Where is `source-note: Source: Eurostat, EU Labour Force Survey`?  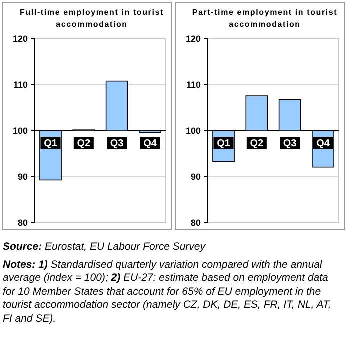
source-note: Source: Eurostat, EU Labour Force Survey is located at coordinates (104, 247).